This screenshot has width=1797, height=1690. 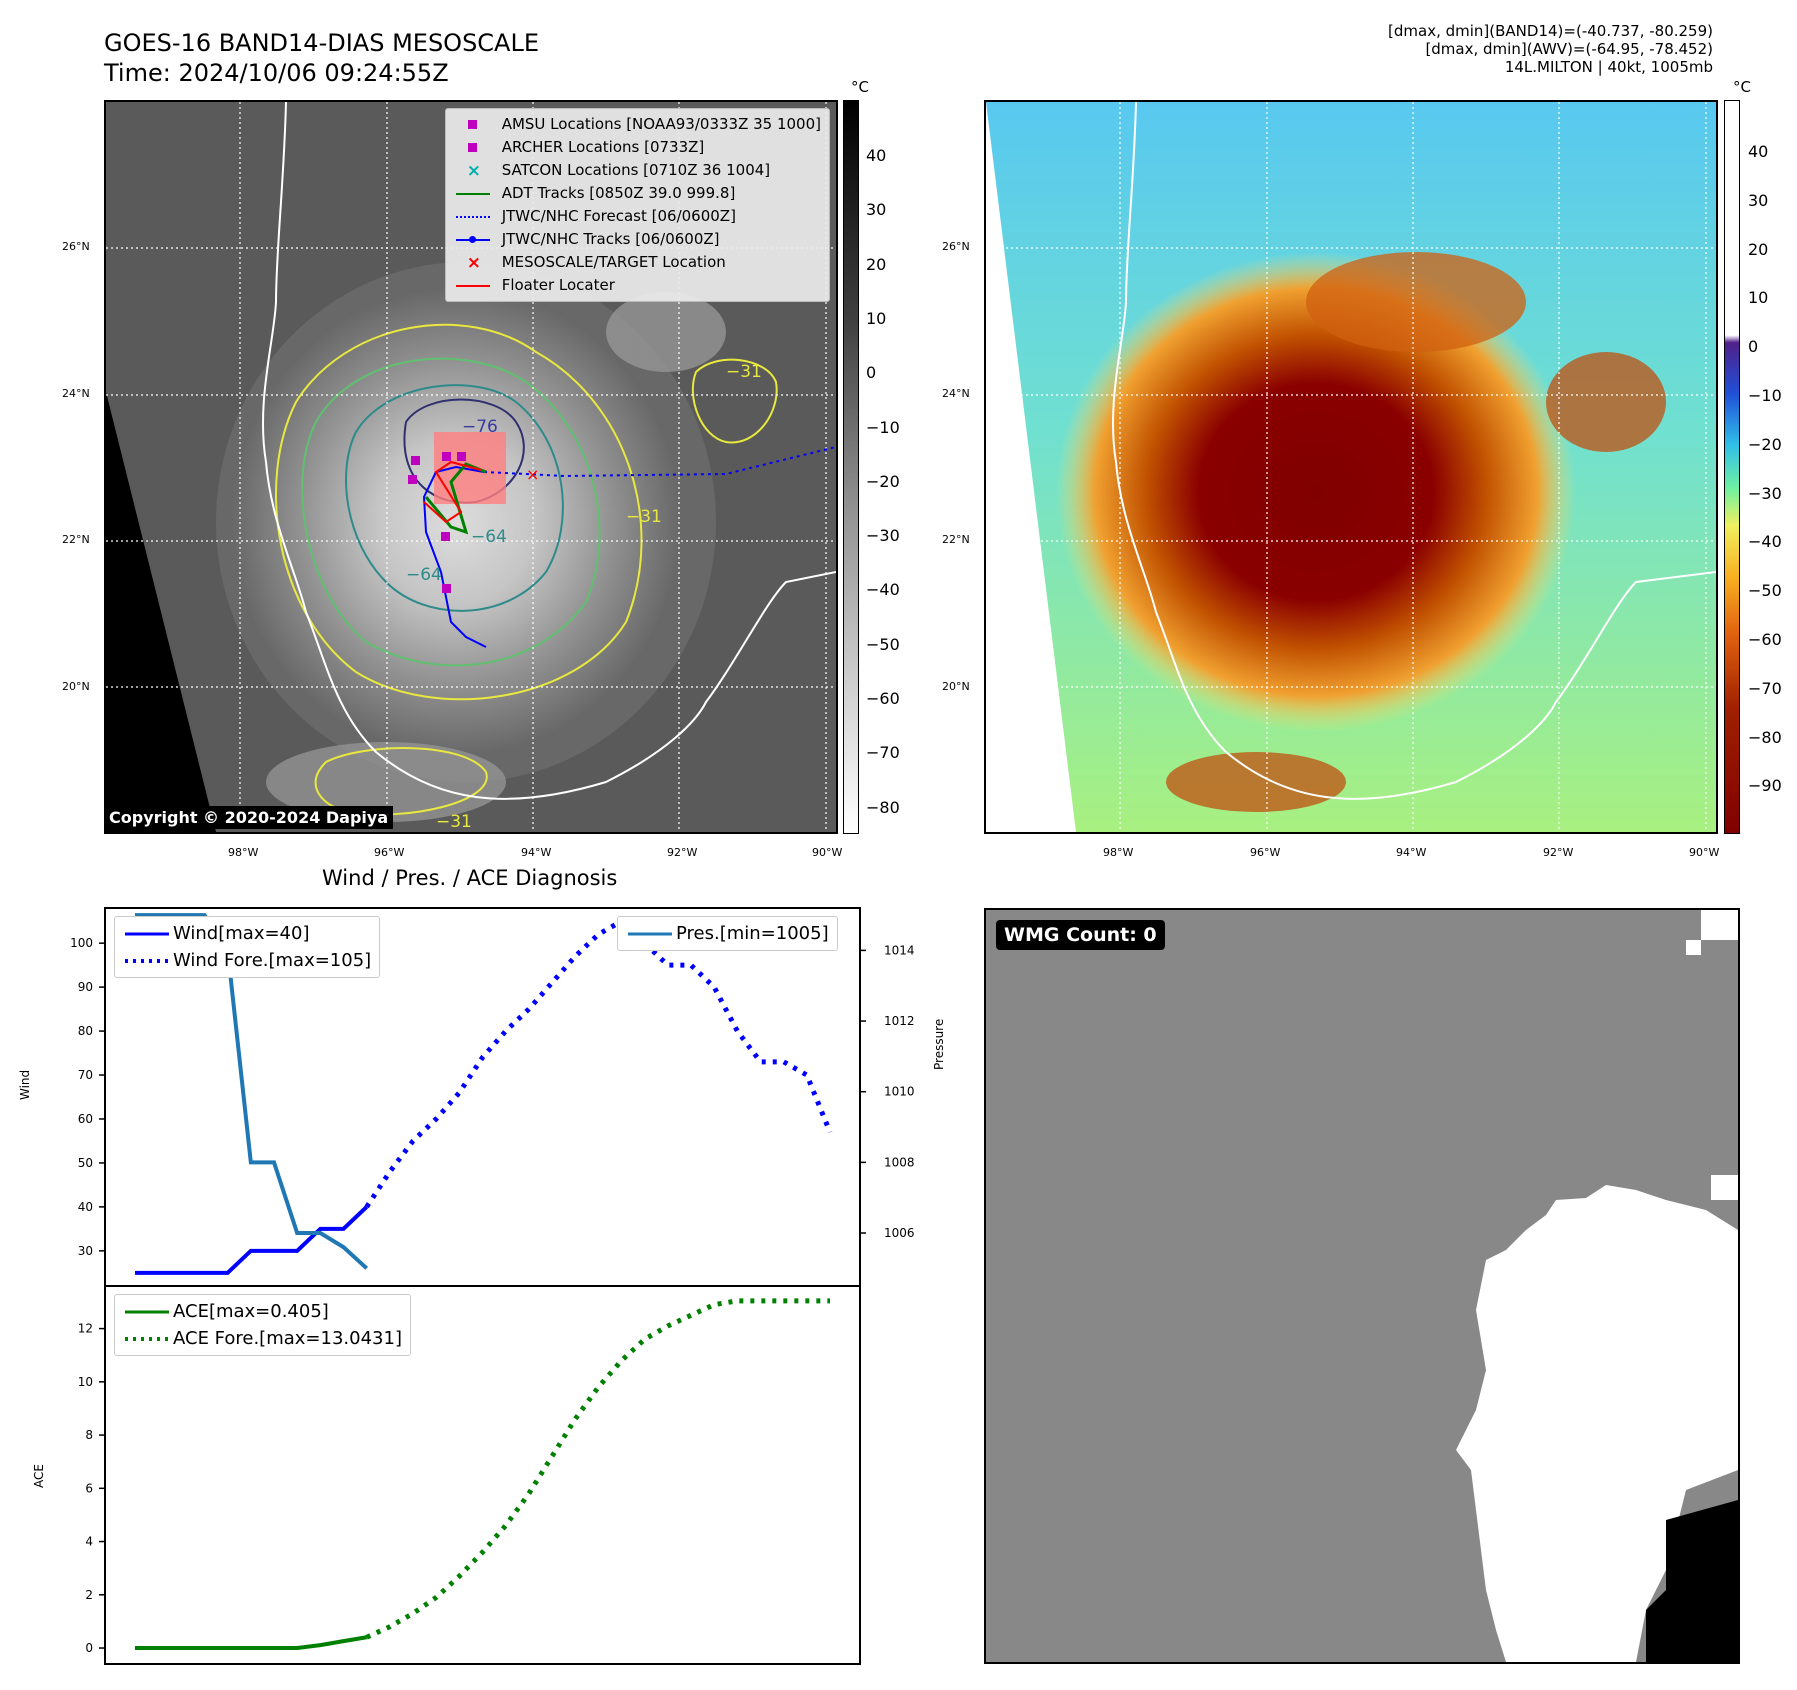 I want to click on y-tick-label: 2, so click(x=89, y=1595).